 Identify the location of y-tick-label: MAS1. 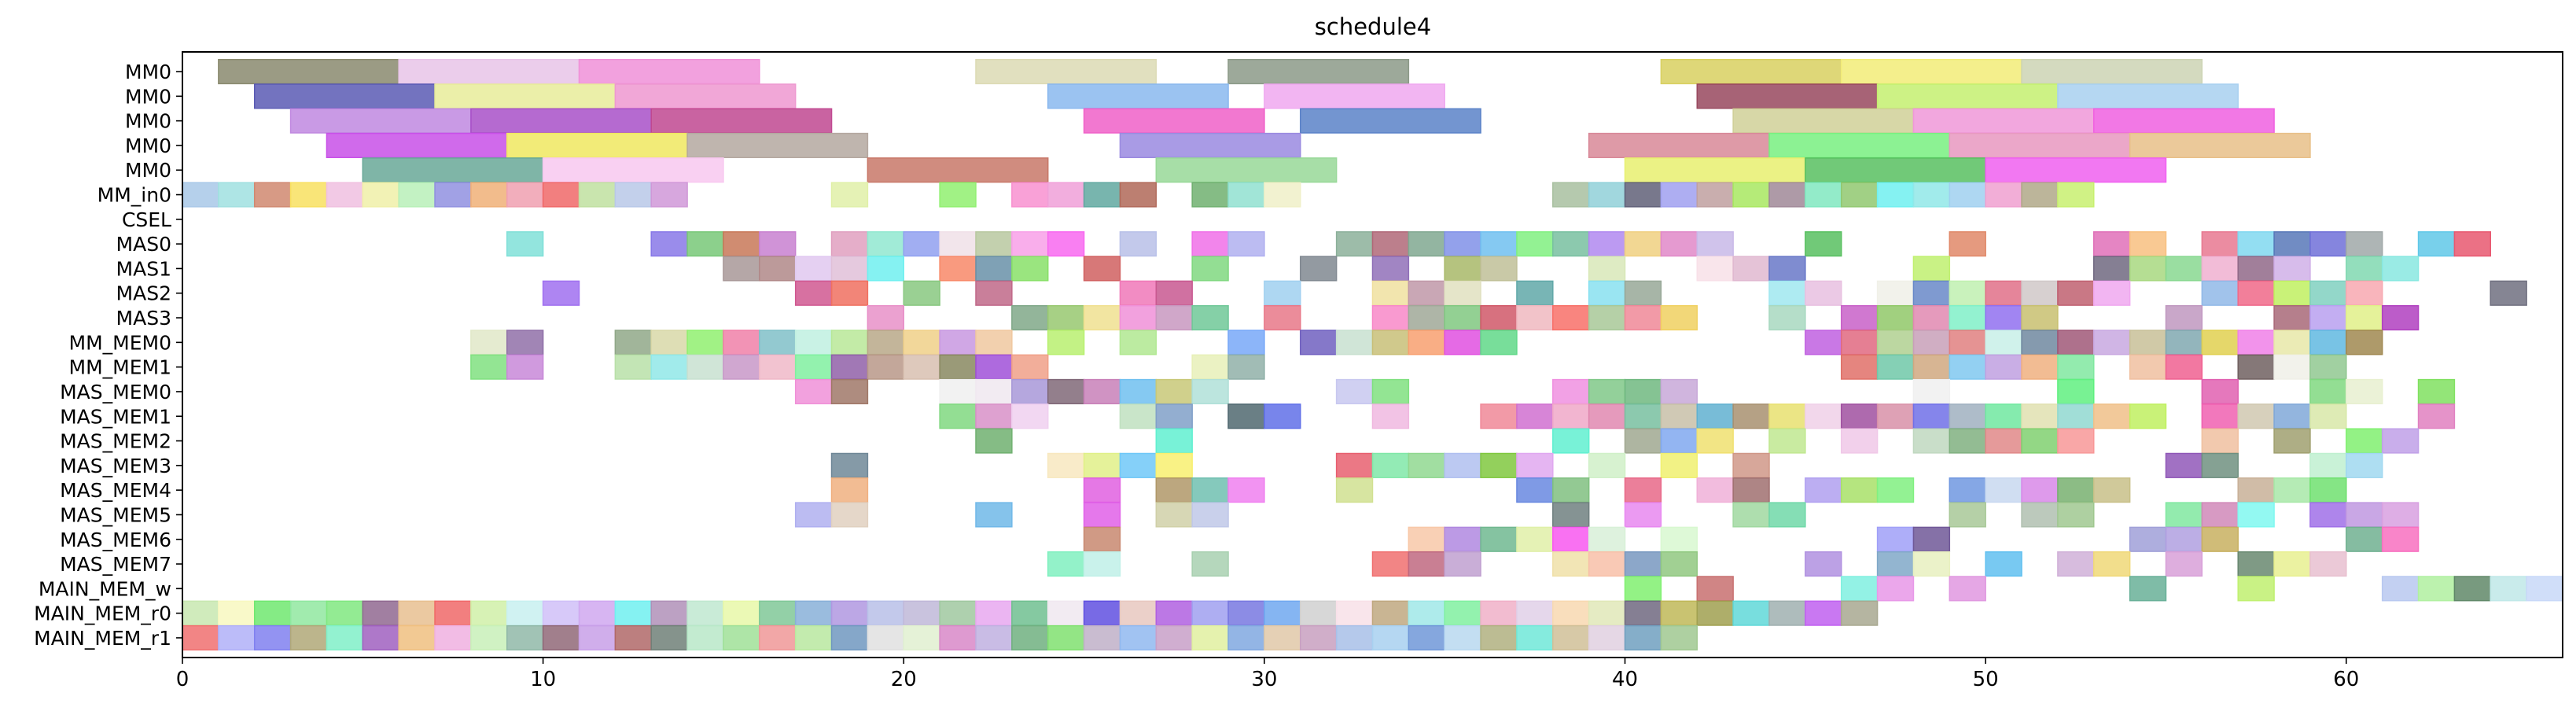
(143, 268).